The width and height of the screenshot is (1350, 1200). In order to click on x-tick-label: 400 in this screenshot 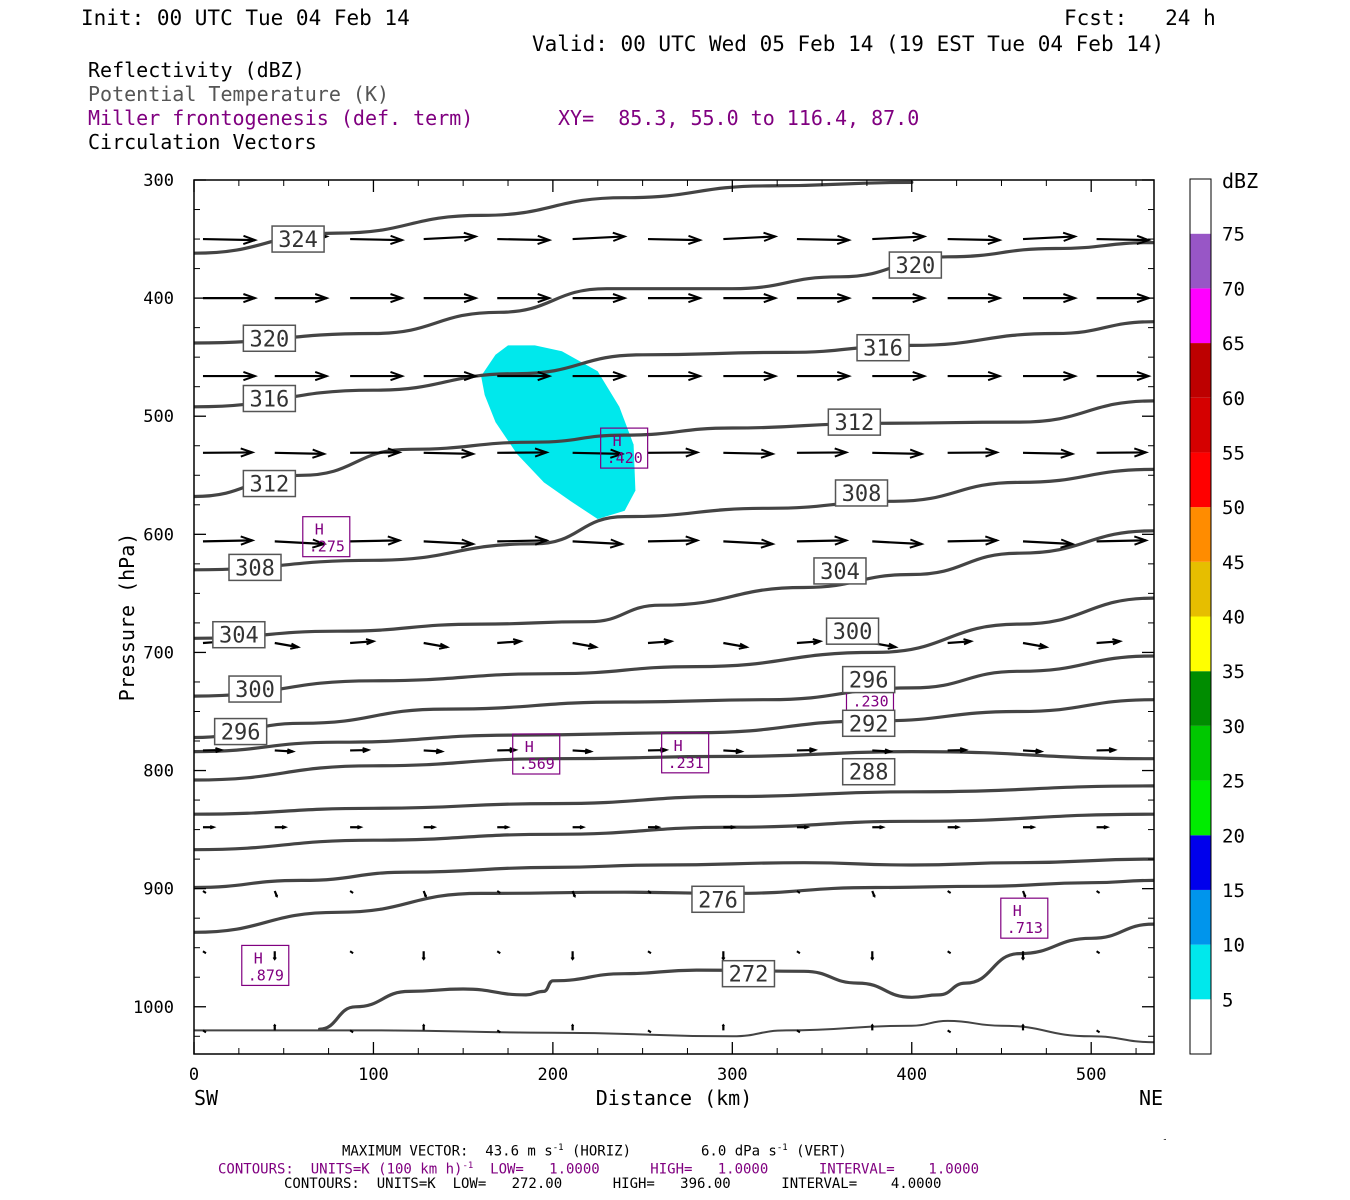, I will do `click(911, 1075)`.